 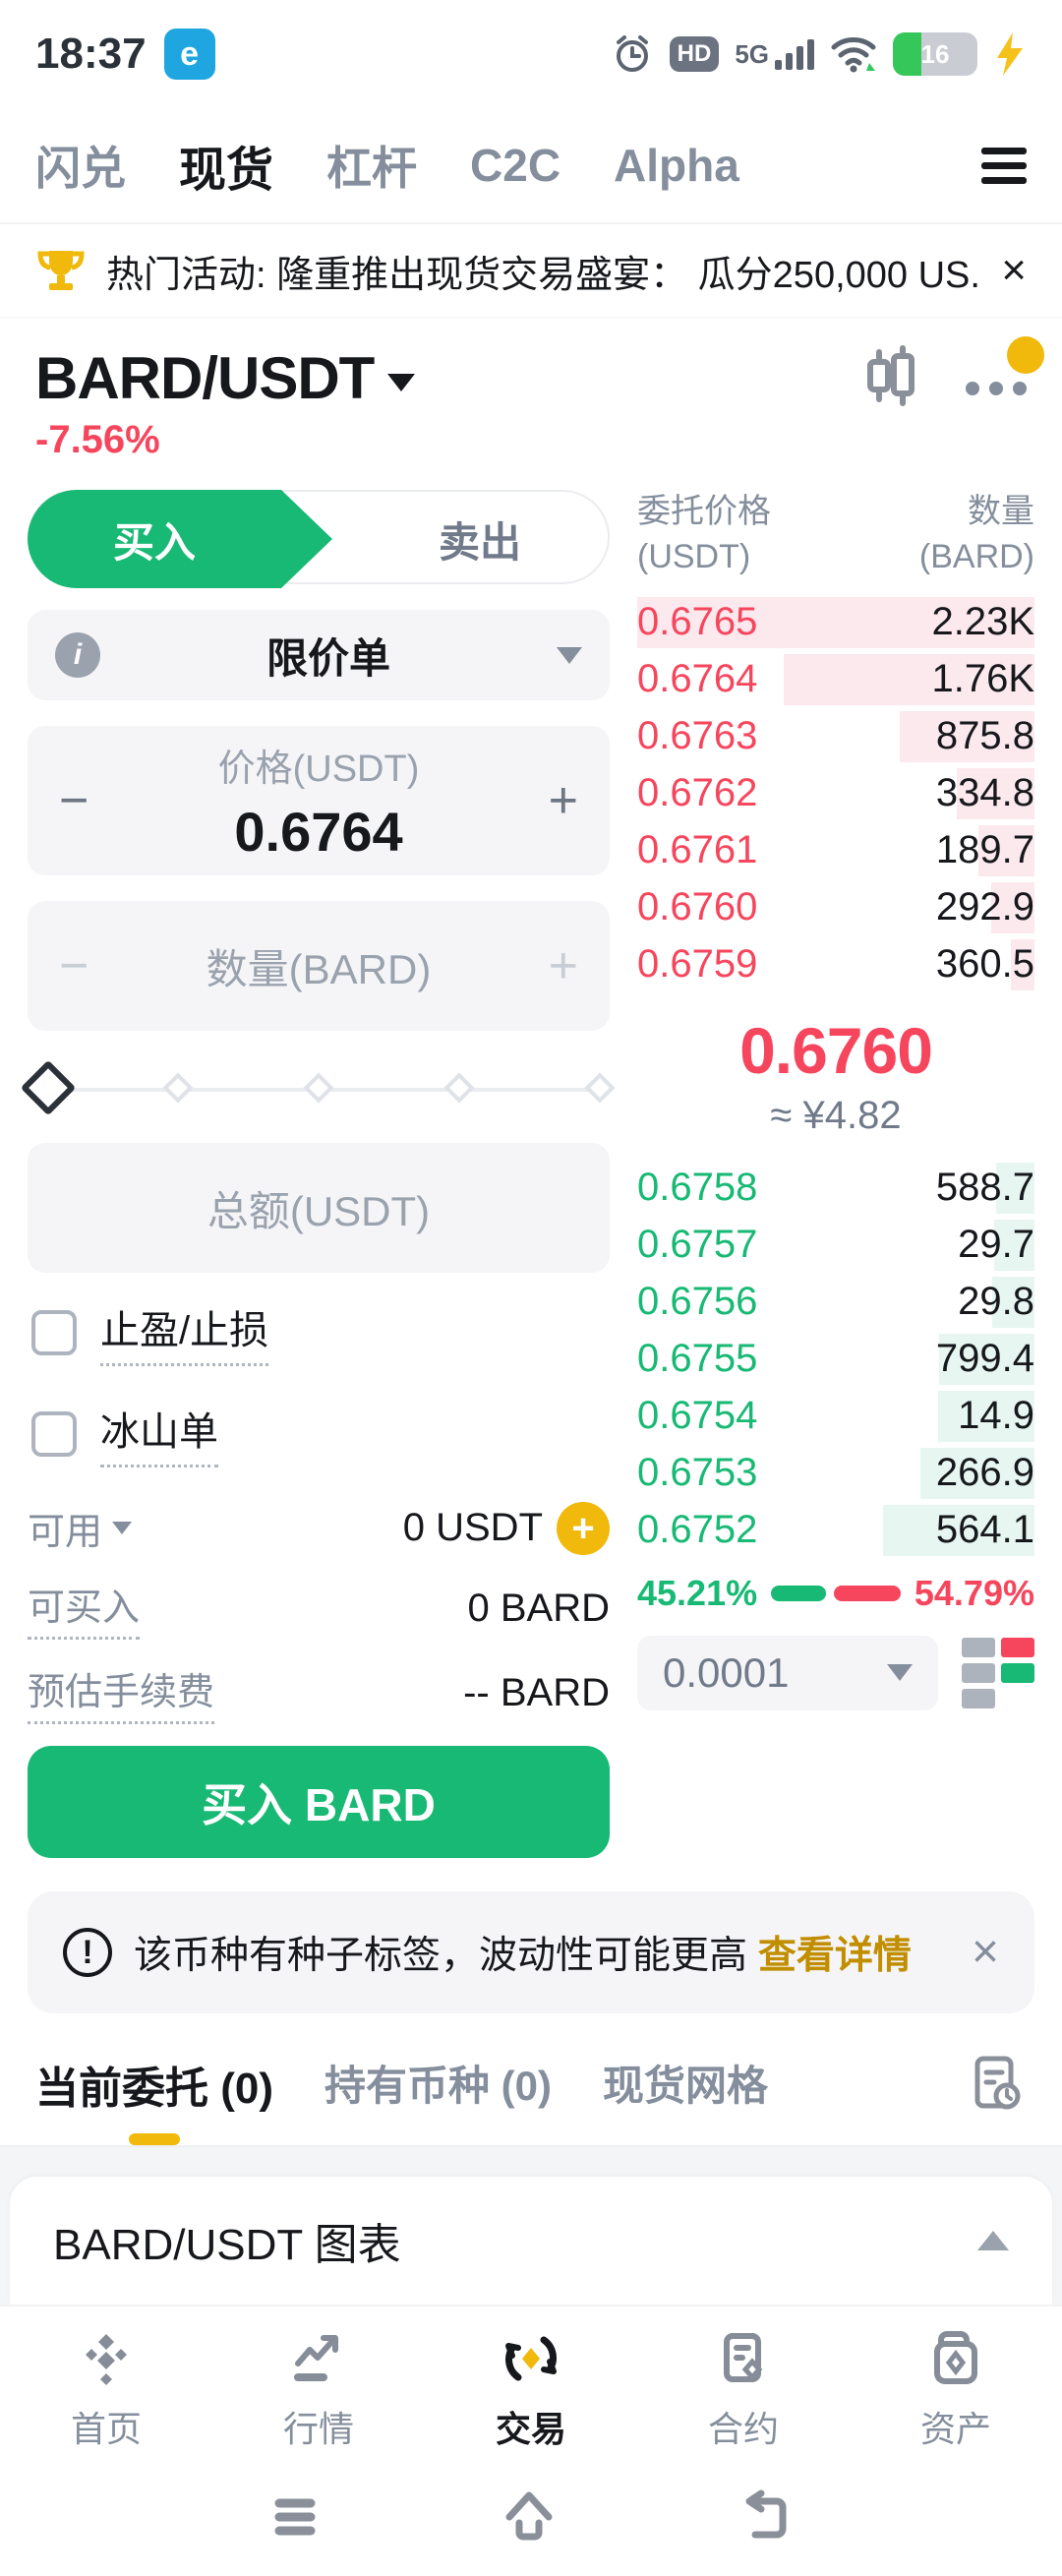 I want to click on tpsl-checkbox, so click(x=54, y=1332).